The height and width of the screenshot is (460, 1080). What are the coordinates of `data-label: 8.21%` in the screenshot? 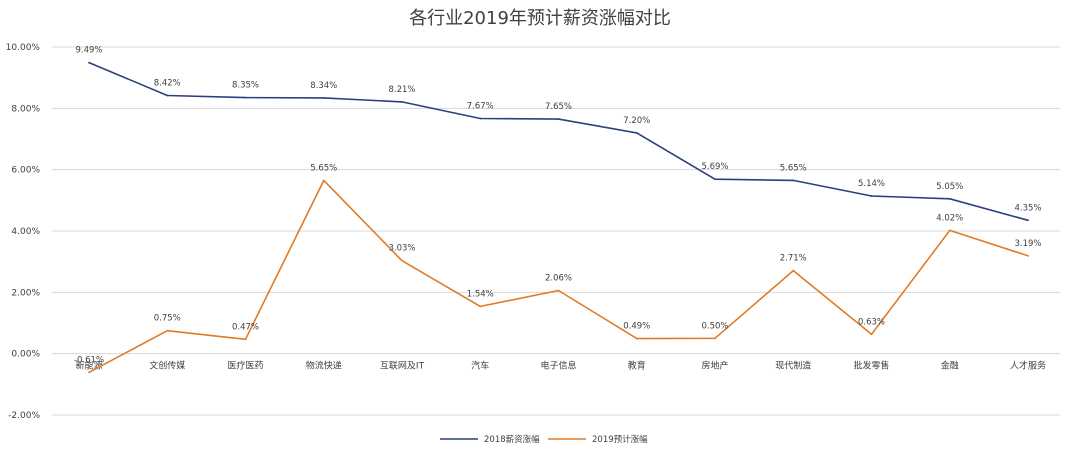 It's located at (401, 90).